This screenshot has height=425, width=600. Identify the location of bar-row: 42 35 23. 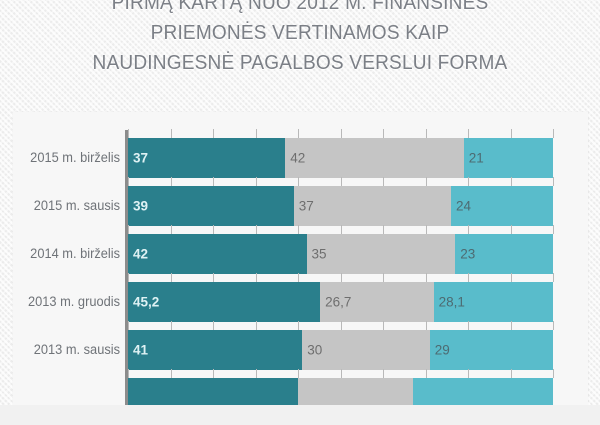
(340, 254).